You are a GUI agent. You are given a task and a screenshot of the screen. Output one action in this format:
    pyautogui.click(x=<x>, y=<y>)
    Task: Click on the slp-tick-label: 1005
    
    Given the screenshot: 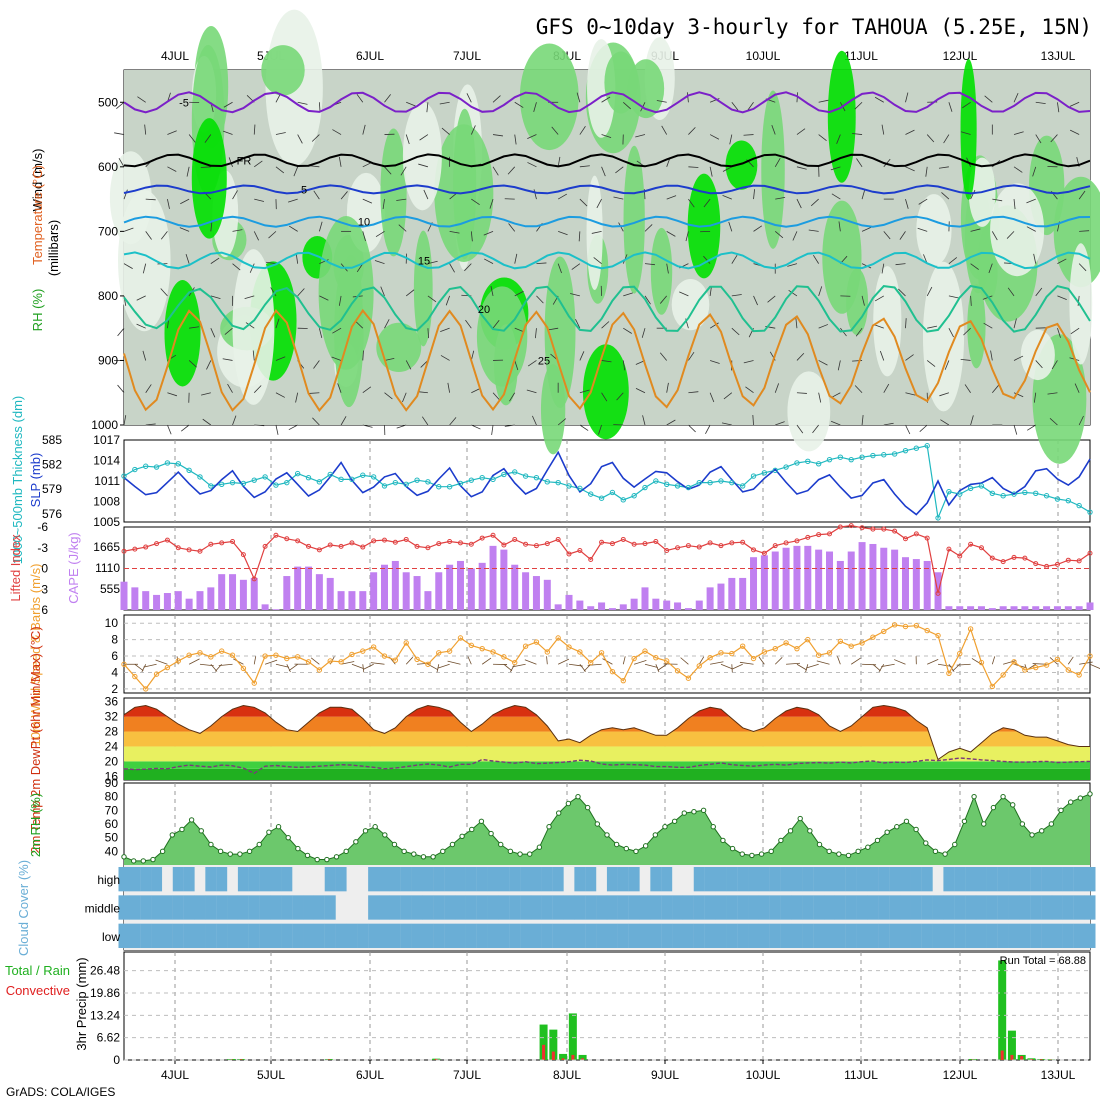 What is the action you would take?
    pyautogui.click(x=106, y=522)
    